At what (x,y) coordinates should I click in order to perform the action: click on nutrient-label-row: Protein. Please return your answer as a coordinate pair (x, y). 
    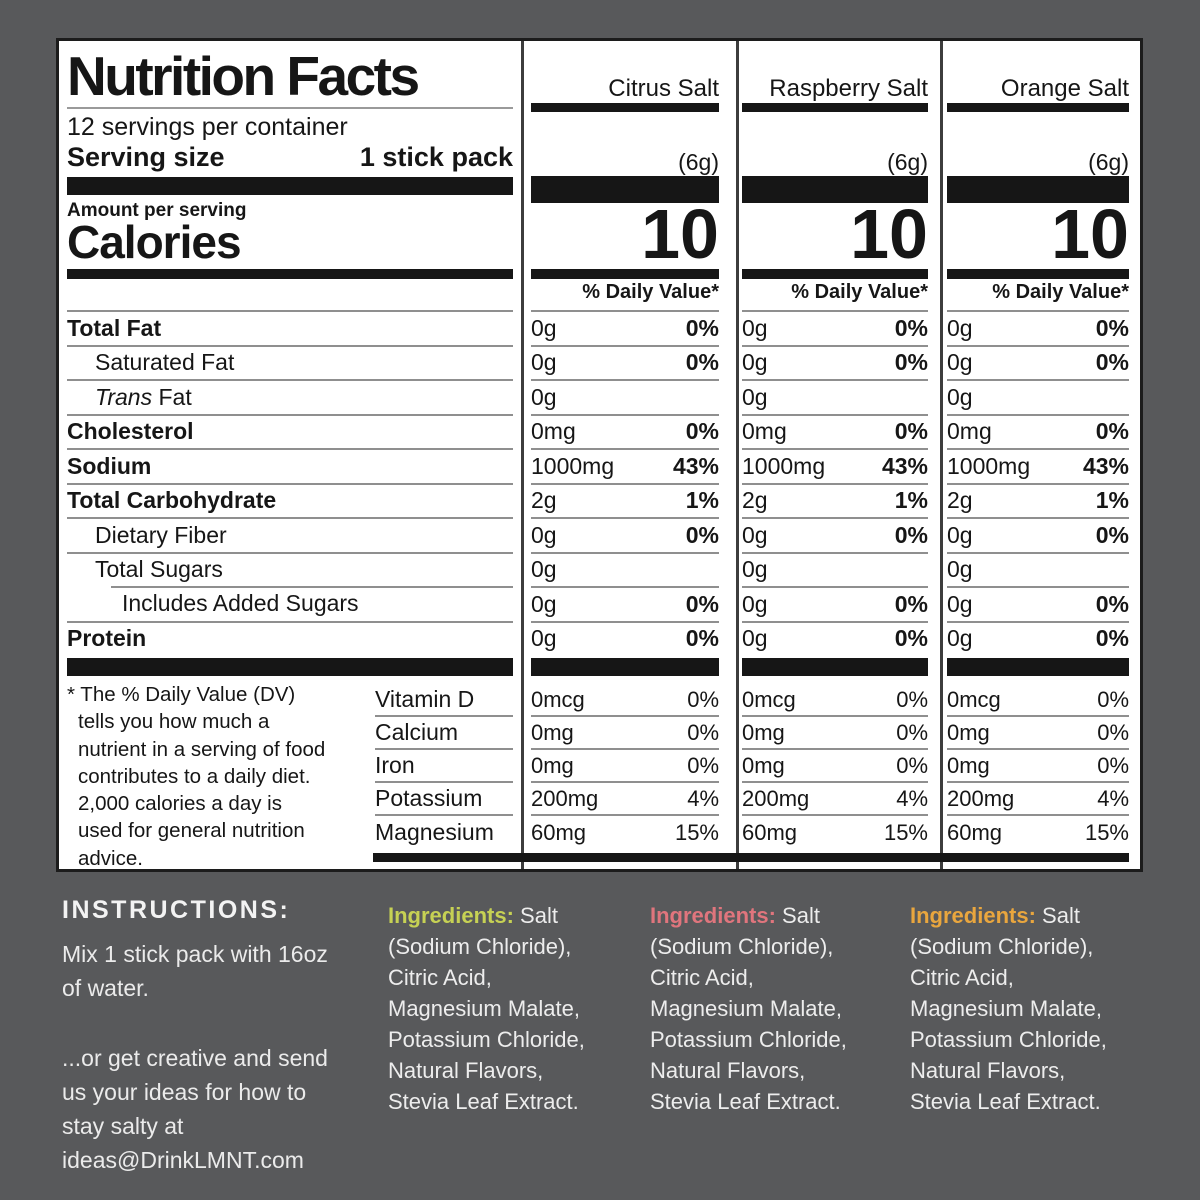
    Looking at the image, I should click on (290, 638).